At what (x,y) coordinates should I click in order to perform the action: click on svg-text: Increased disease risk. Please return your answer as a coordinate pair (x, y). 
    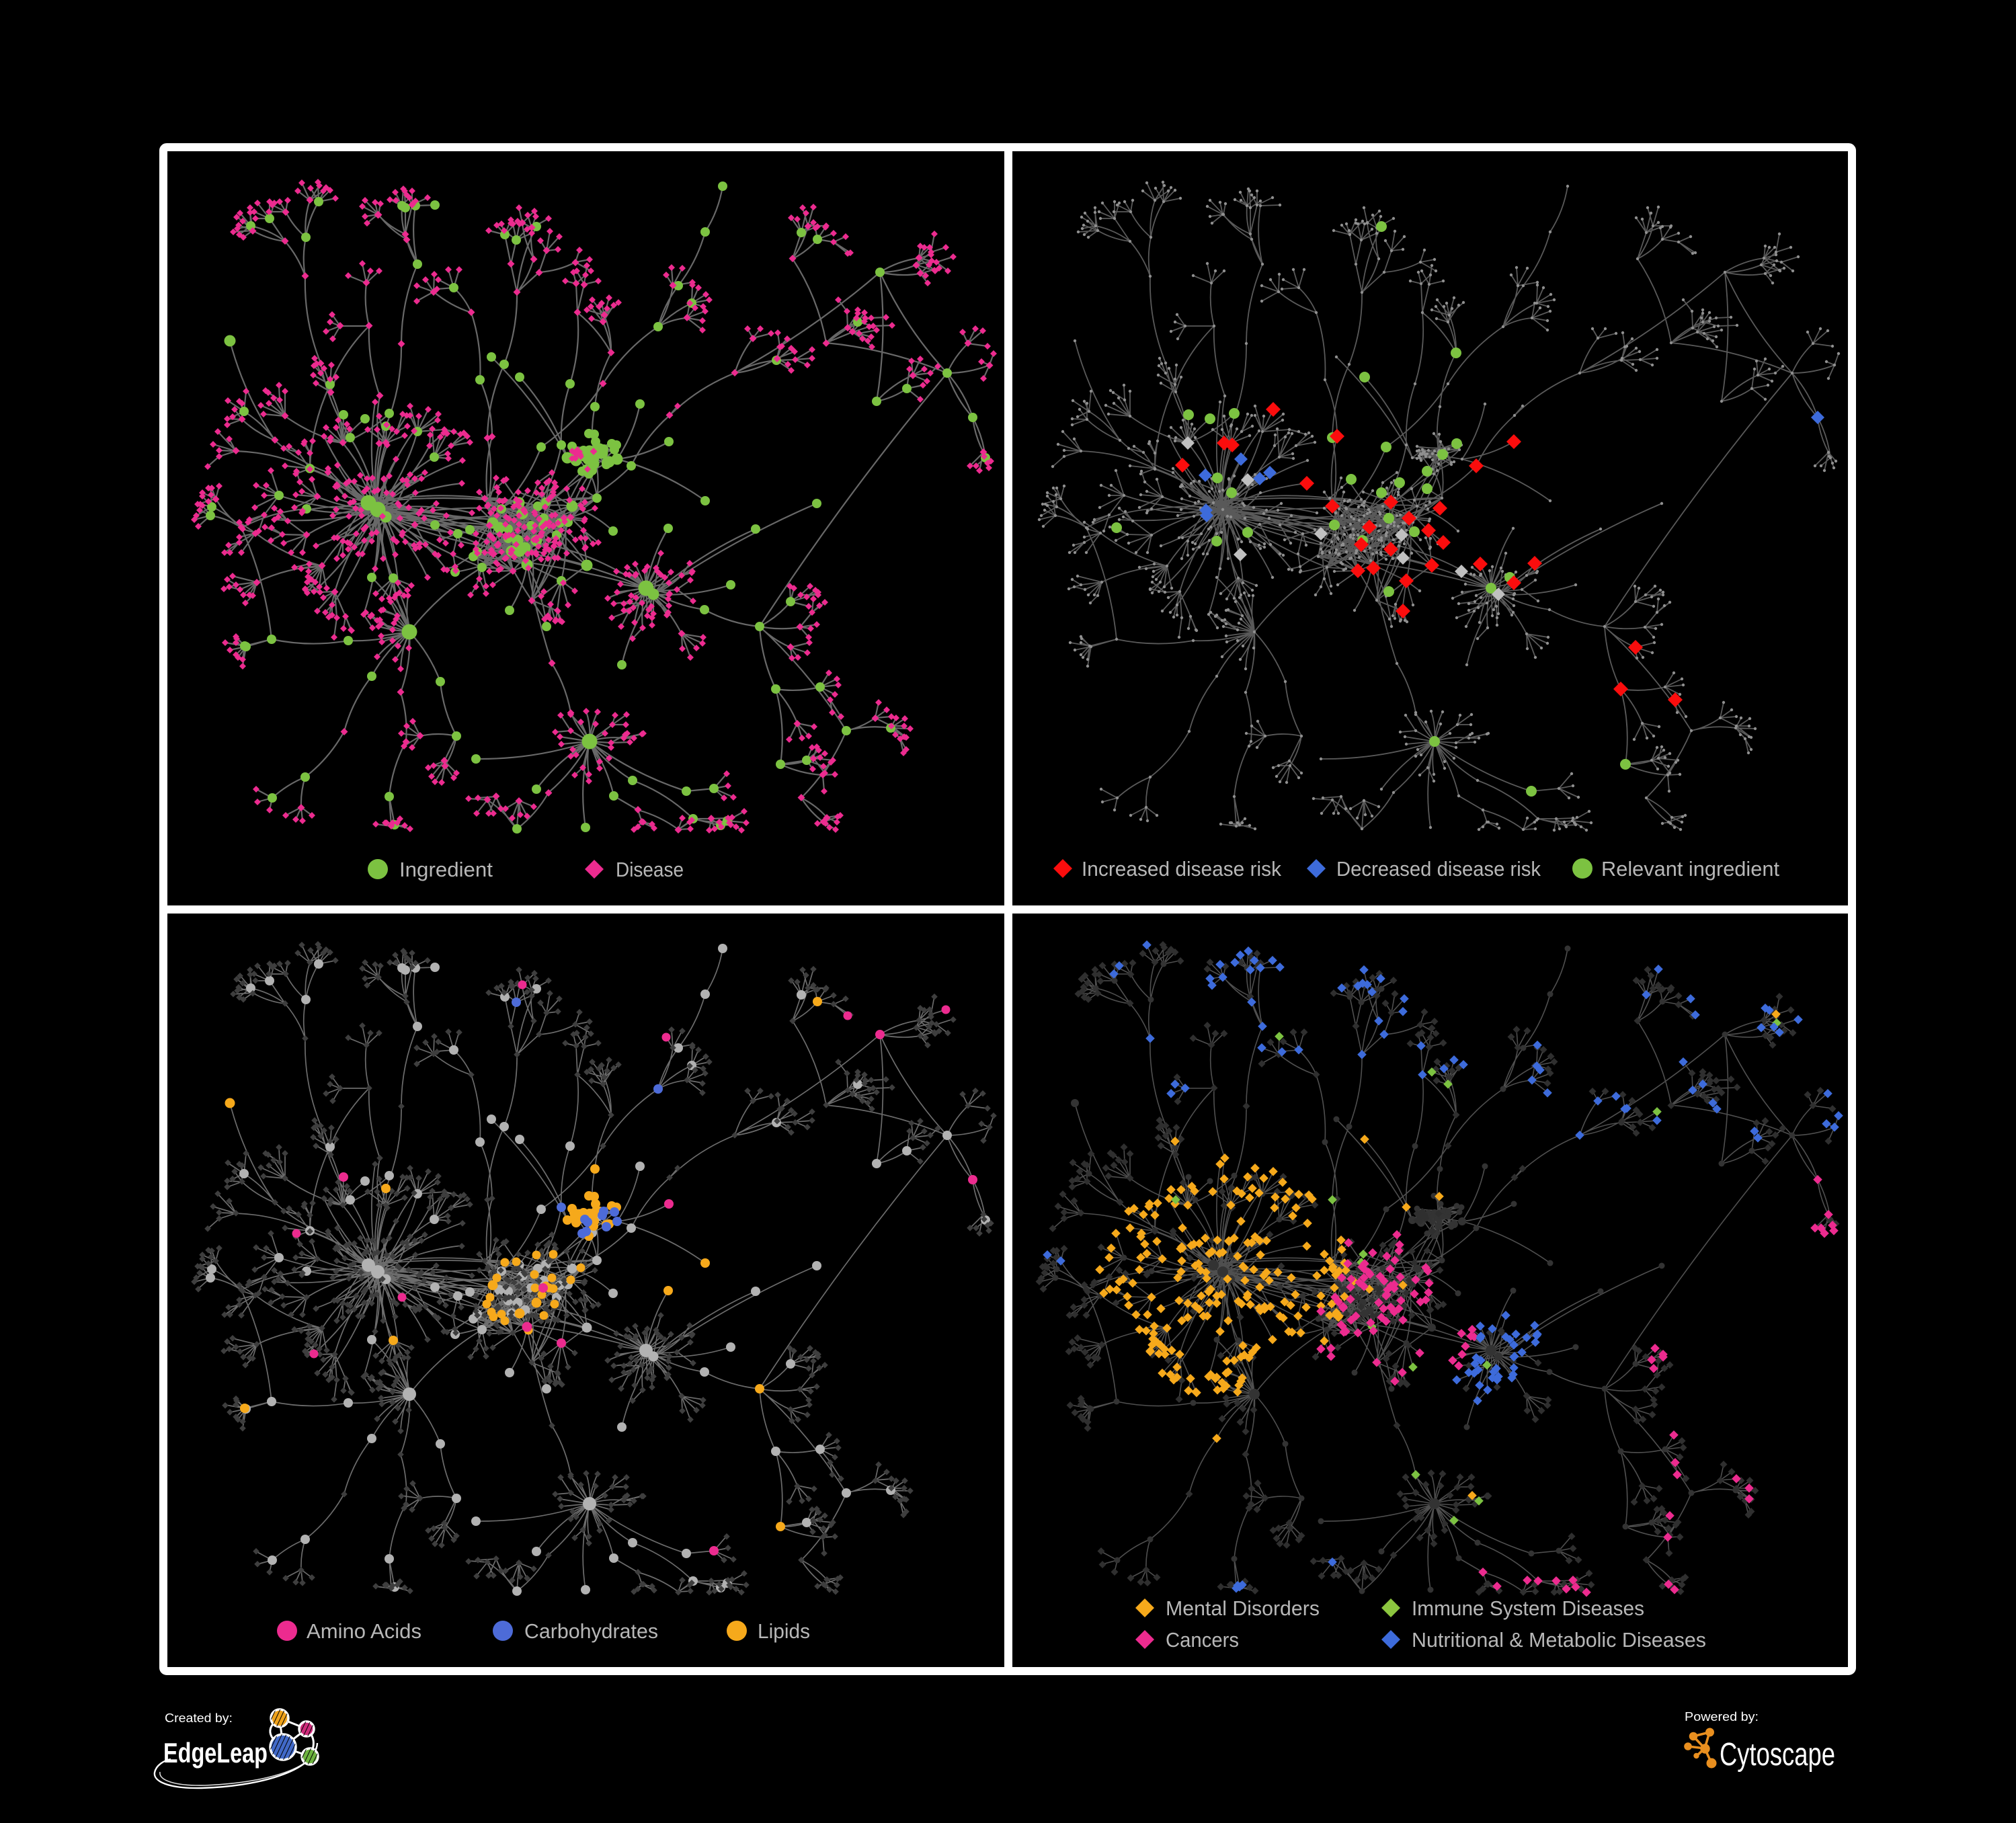
    Looking at the image, I should click on (1181, 869).